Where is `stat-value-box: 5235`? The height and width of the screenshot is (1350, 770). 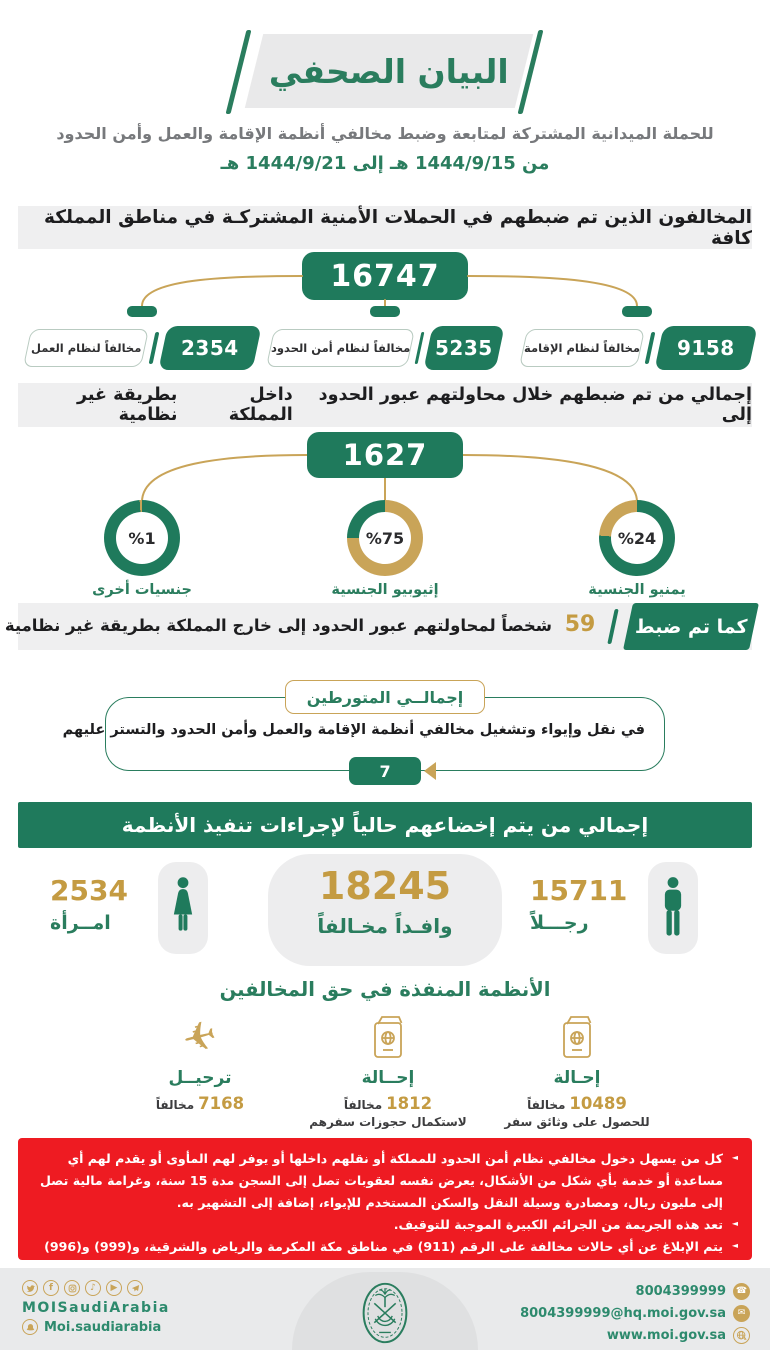
stat-value-box: 5235 is located at coordinates (464, 348).